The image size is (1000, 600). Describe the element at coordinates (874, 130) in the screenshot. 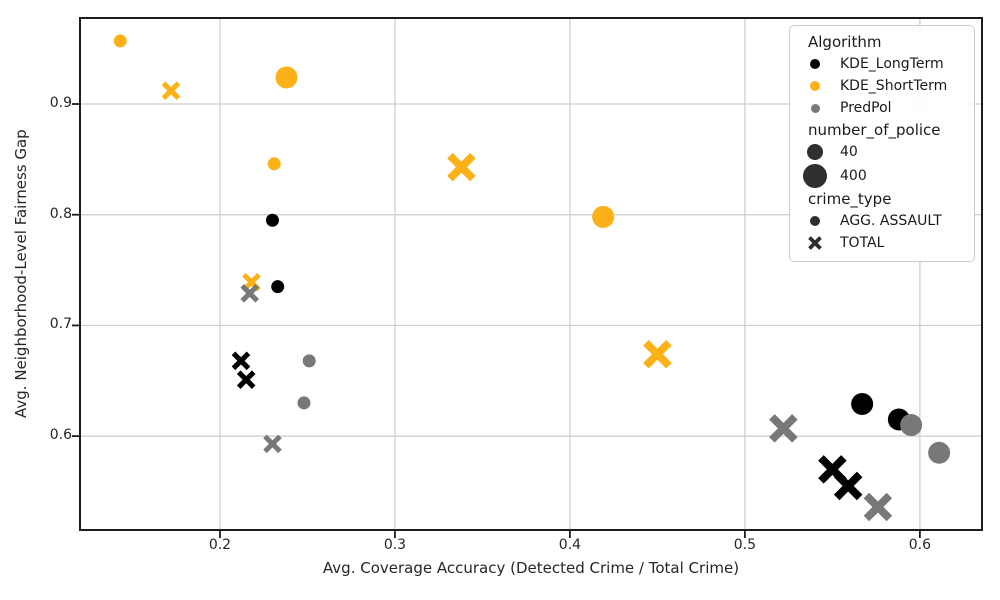

I see `legend-title-number-of-police: number_of_police` at that location.